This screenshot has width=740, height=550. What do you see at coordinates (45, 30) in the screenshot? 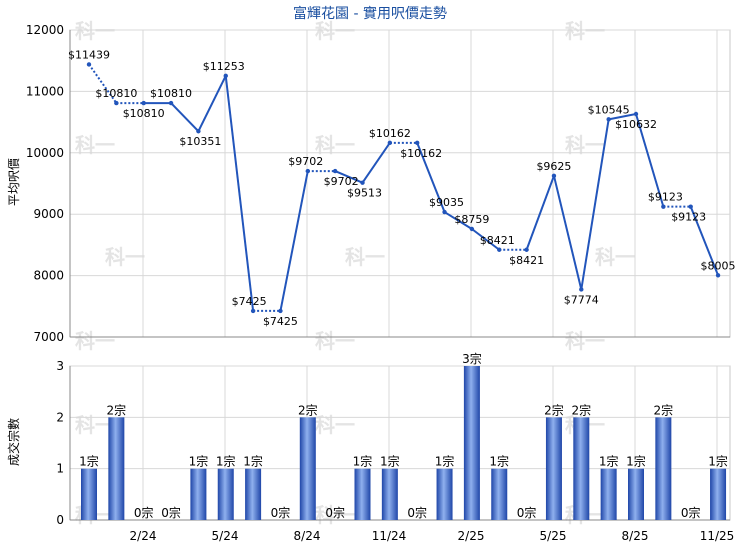
I see `y-tick-label: 12000` at bounding box center [45, 30].